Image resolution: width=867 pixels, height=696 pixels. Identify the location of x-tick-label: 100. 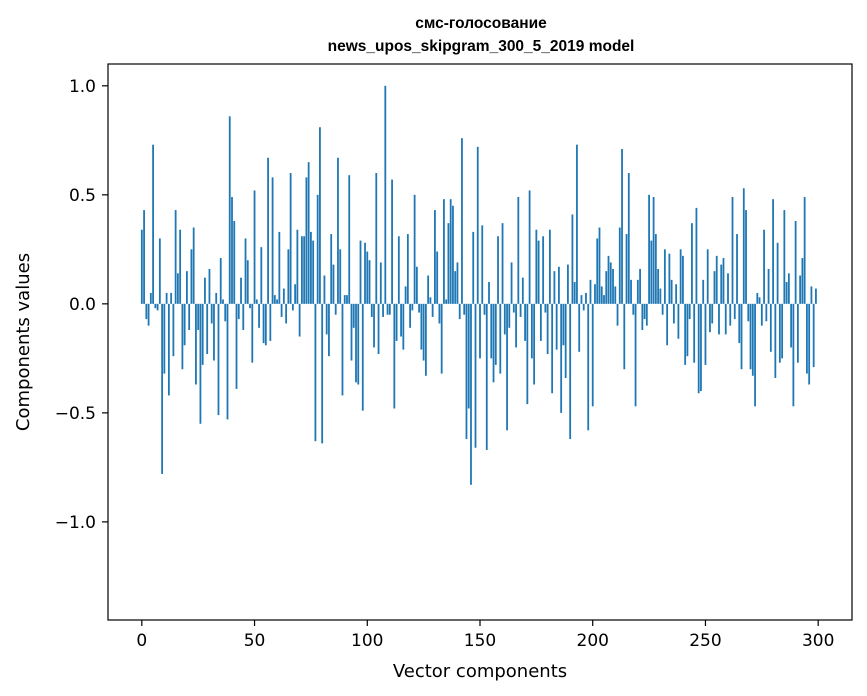
(367, 641).